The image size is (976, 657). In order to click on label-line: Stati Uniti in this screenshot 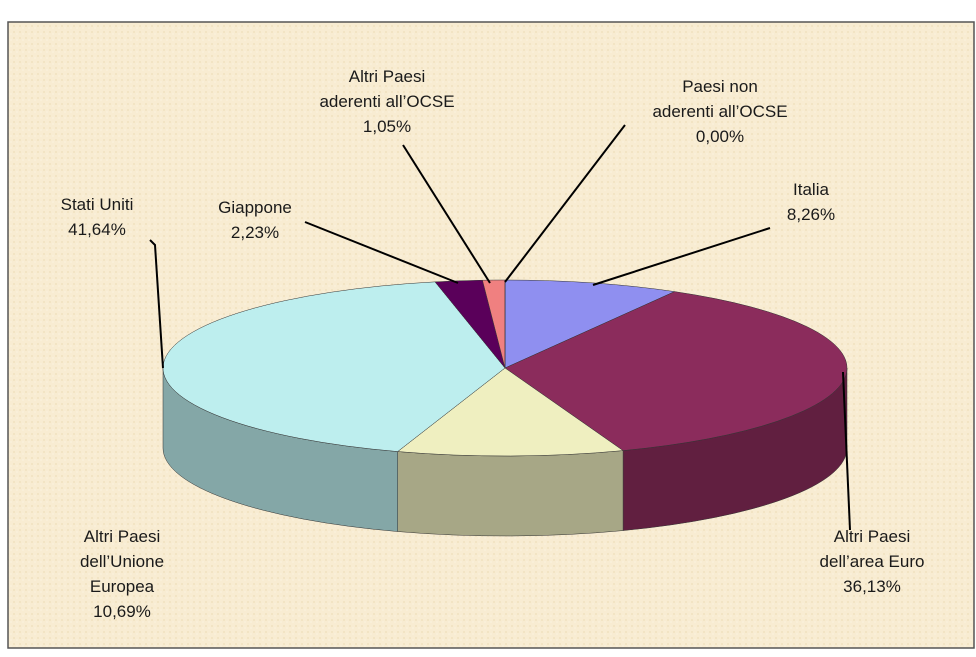, I will do `click(97, 204)`.